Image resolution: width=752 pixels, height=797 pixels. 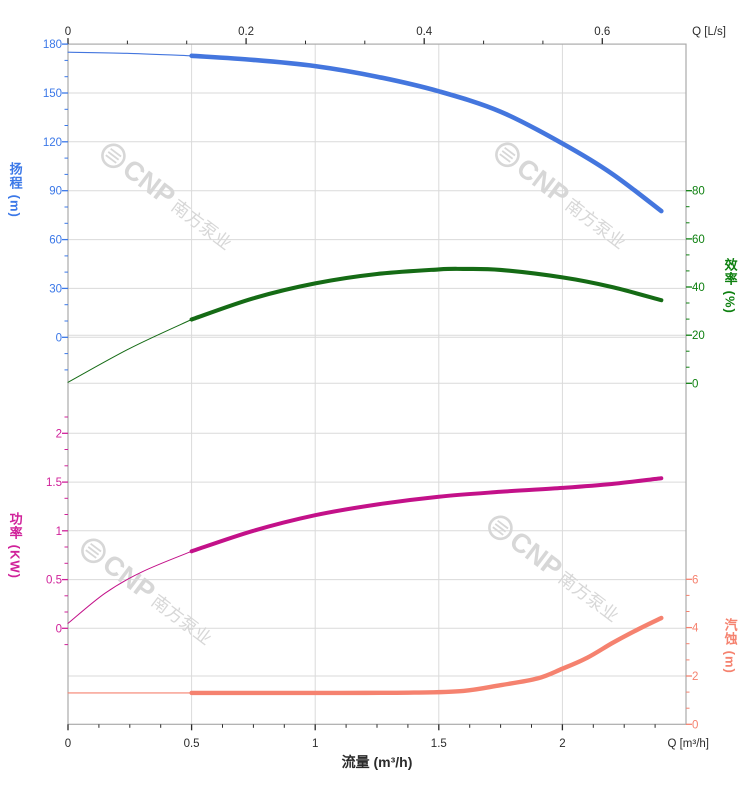 I want to click on head-curve, so click(x=426, y=133).